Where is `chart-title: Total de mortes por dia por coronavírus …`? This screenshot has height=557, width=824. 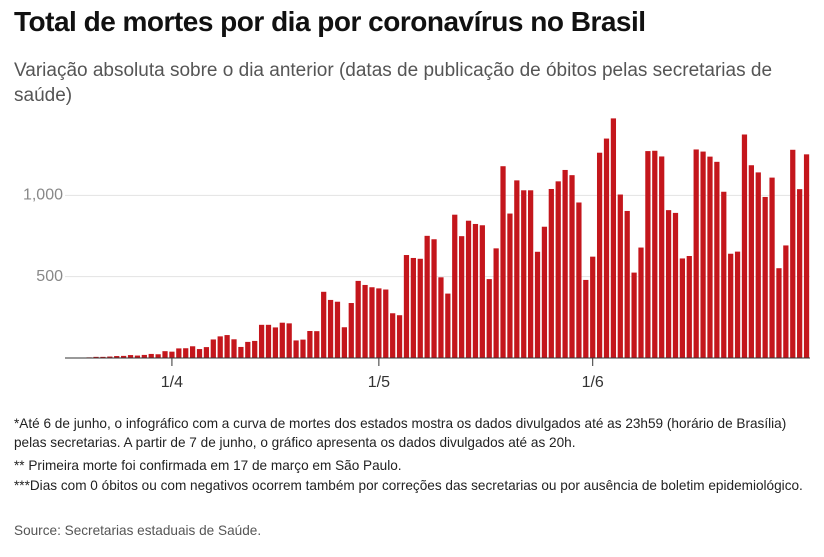
chart-title: Total de mortes por dia por coronavírus … is located at coordinates (330, 21).